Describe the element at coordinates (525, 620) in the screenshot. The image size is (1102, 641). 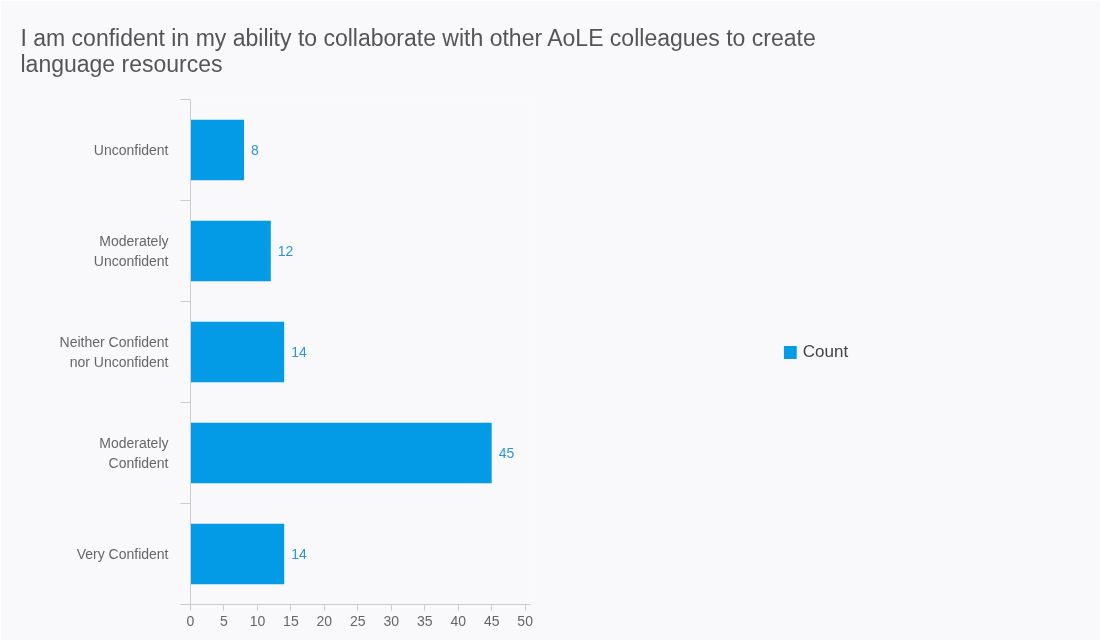
I see `x-tick-label: 50` at that location.